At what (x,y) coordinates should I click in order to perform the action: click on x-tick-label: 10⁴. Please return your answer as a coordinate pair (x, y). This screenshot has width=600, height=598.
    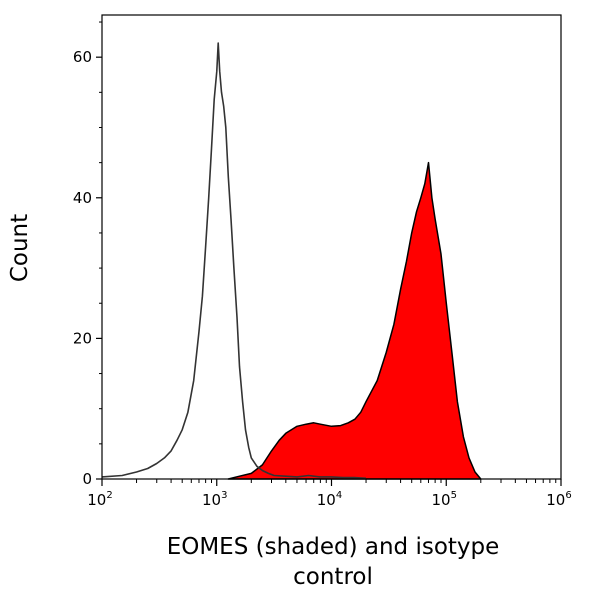
    Looking at the image, I should click on (329, 499).